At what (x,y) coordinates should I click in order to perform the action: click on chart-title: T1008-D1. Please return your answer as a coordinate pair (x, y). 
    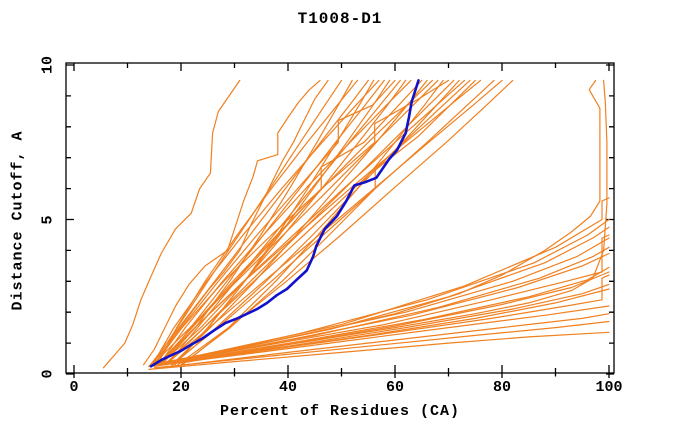
    Looking at the image, I should click on (340, 19).